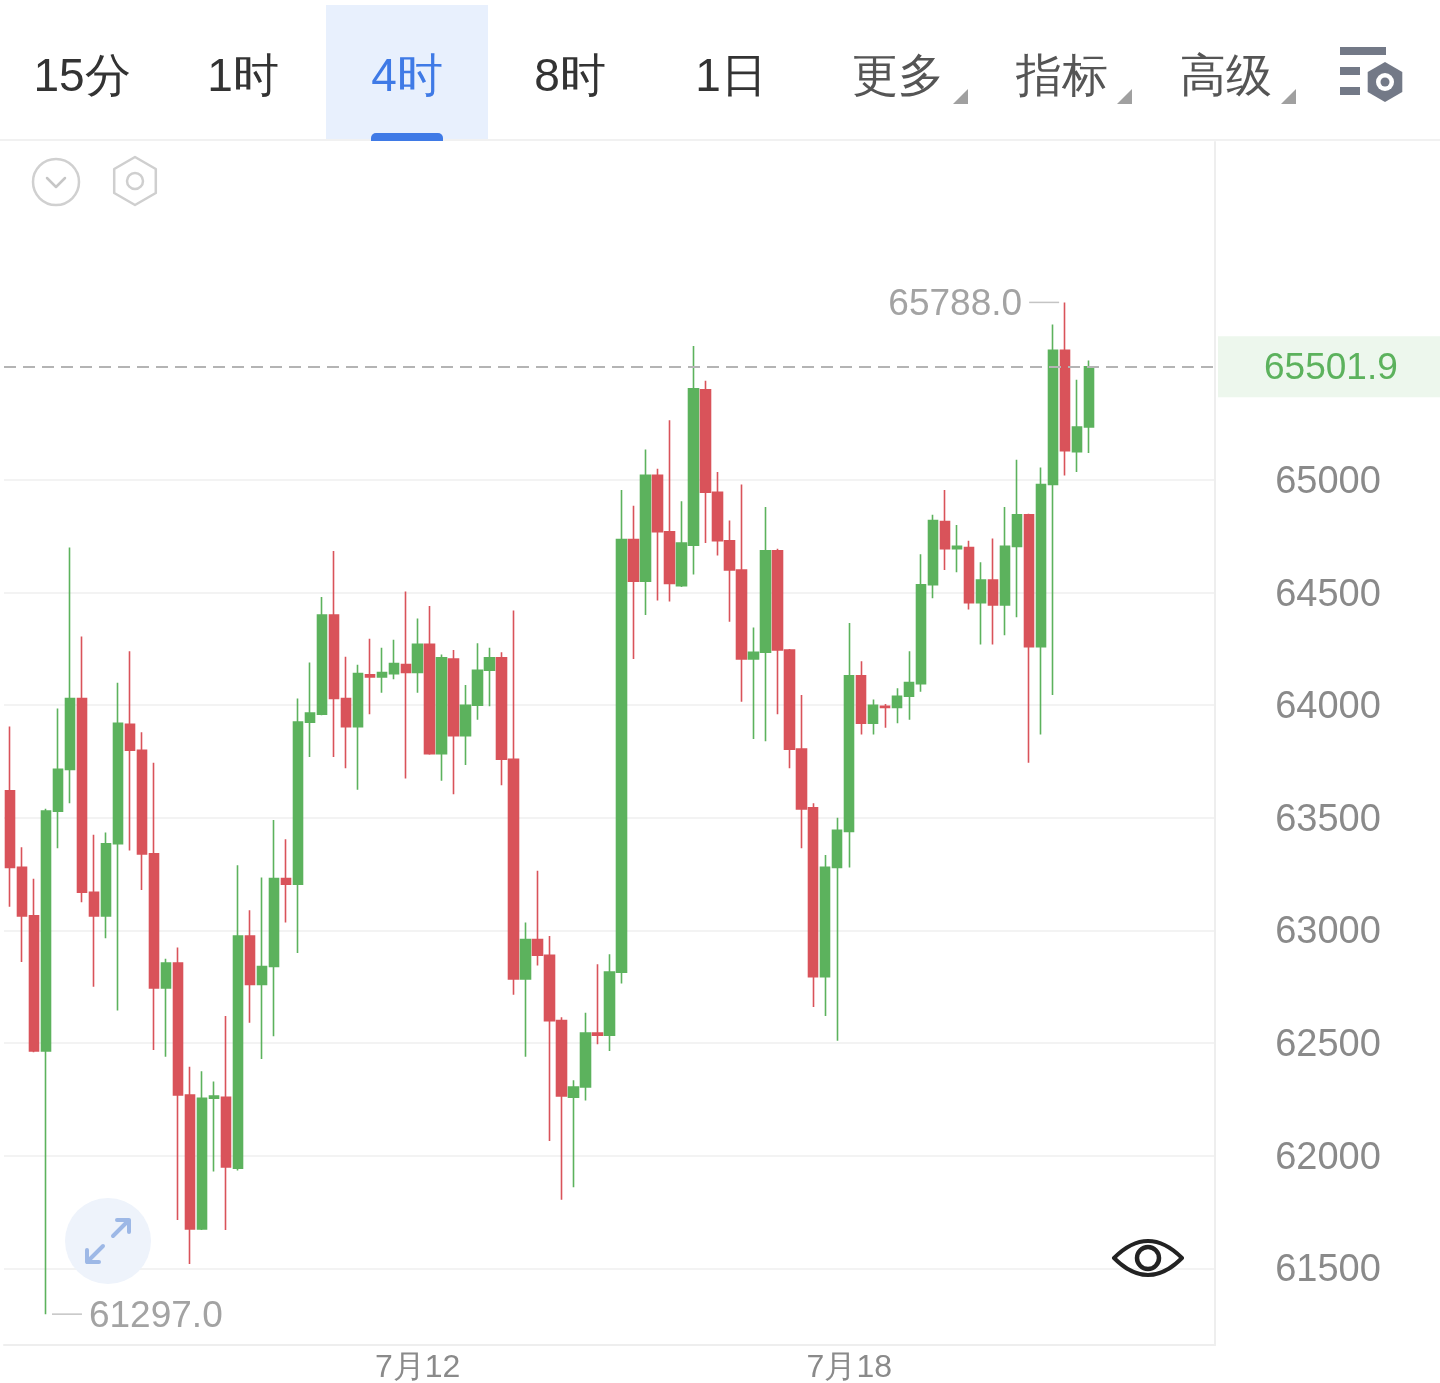 This screenshot has width=1440, height=1383. What do you see at coordinates (1328, 1155) in the screenshot?
I see `y-tick-label: 62000` at bounding box center [1328, 1155].